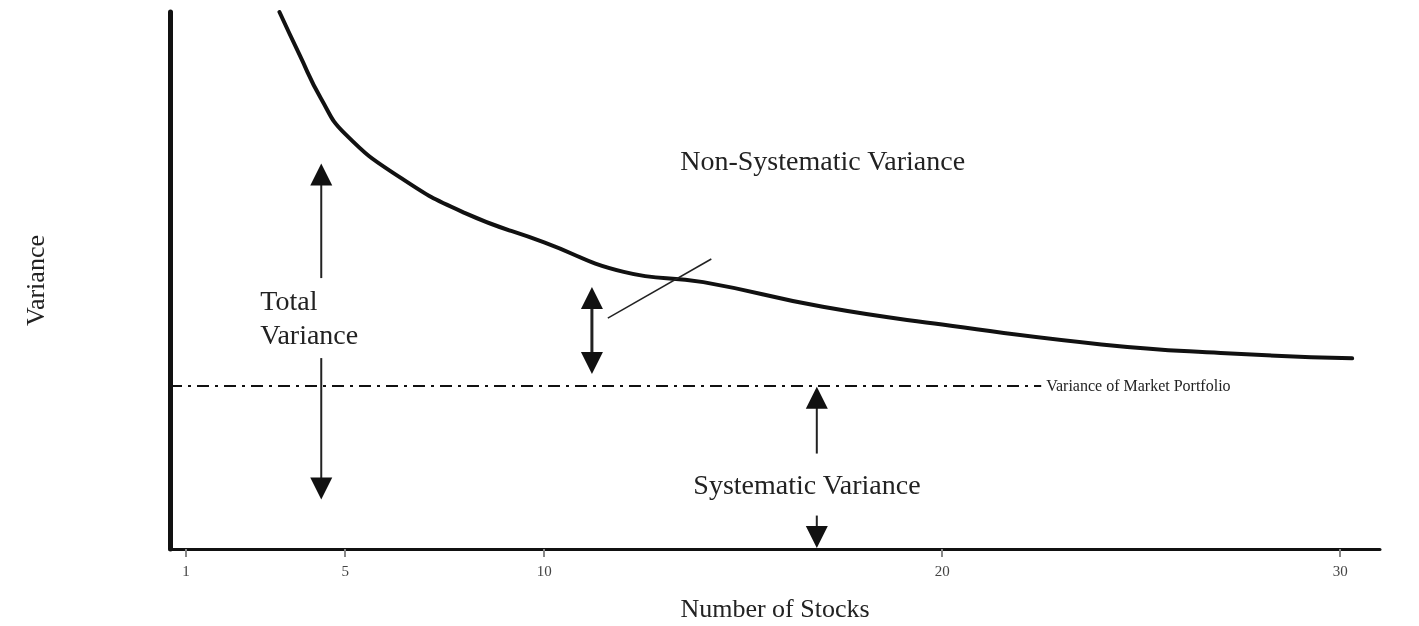  What do you see at coordinates (775, 608) in the screenshot?
I see `x-axis-title: Number of Stocks` at bounding box center [775, 608].